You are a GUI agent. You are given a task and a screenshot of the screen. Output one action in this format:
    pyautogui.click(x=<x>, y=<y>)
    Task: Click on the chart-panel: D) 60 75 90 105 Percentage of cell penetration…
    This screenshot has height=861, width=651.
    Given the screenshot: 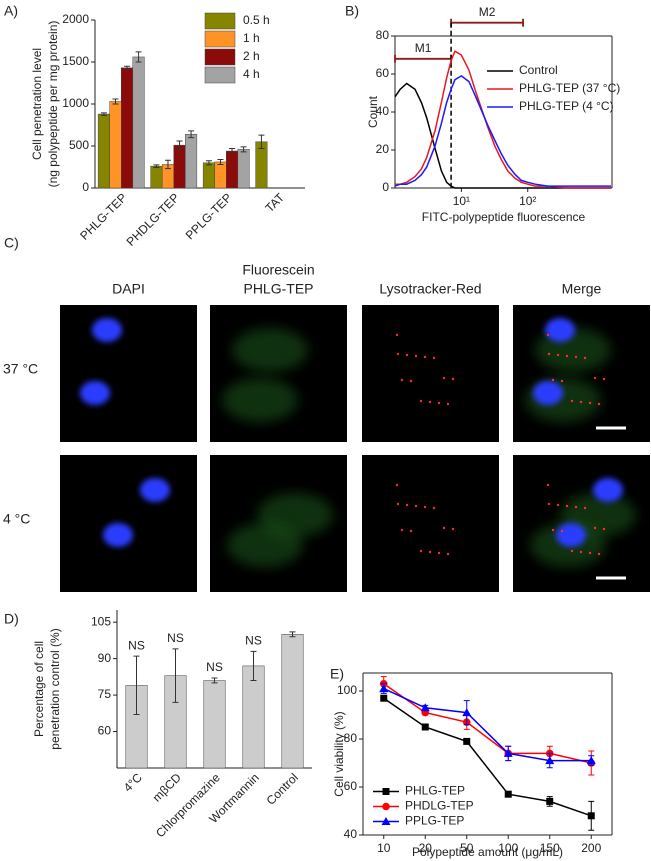 What is the action you would take?
    pyautogui.click(x=158, y=725)
    